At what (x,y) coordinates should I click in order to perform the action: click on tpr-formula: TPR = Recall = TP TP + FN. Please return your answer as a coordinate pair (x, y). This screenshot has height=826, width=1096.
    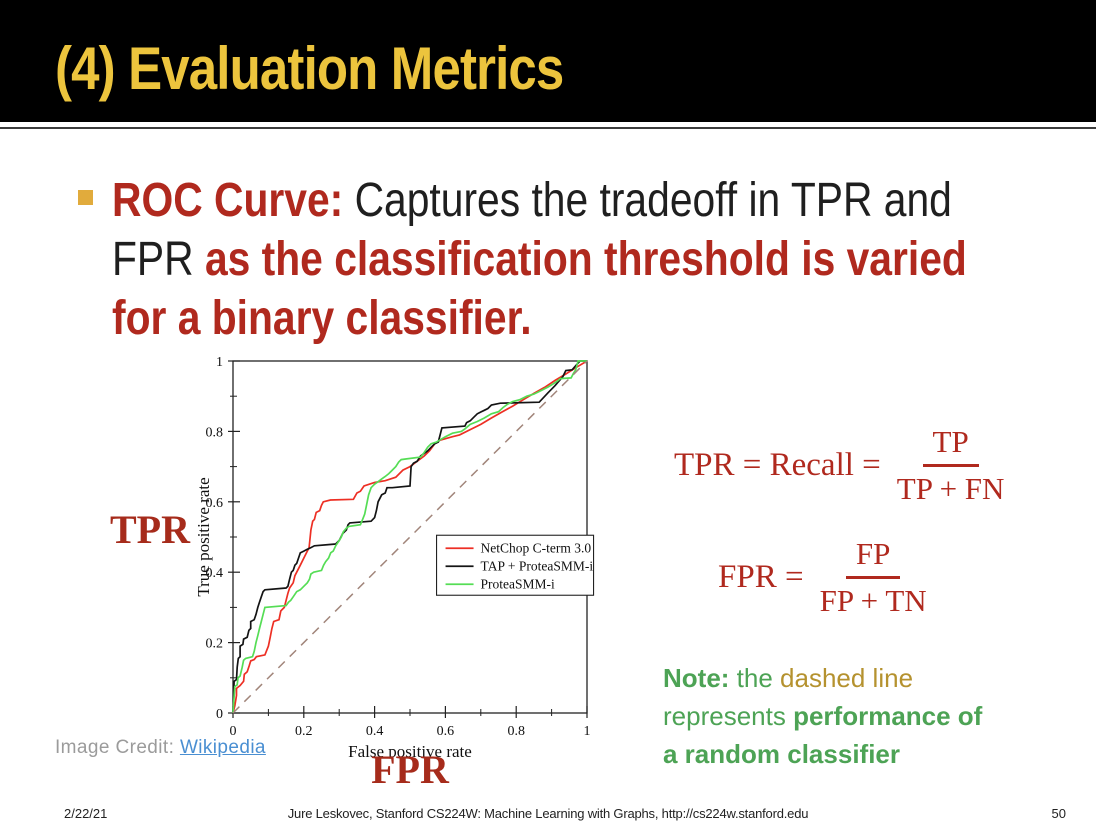
    Looking at the image, I should click on (839, 465).